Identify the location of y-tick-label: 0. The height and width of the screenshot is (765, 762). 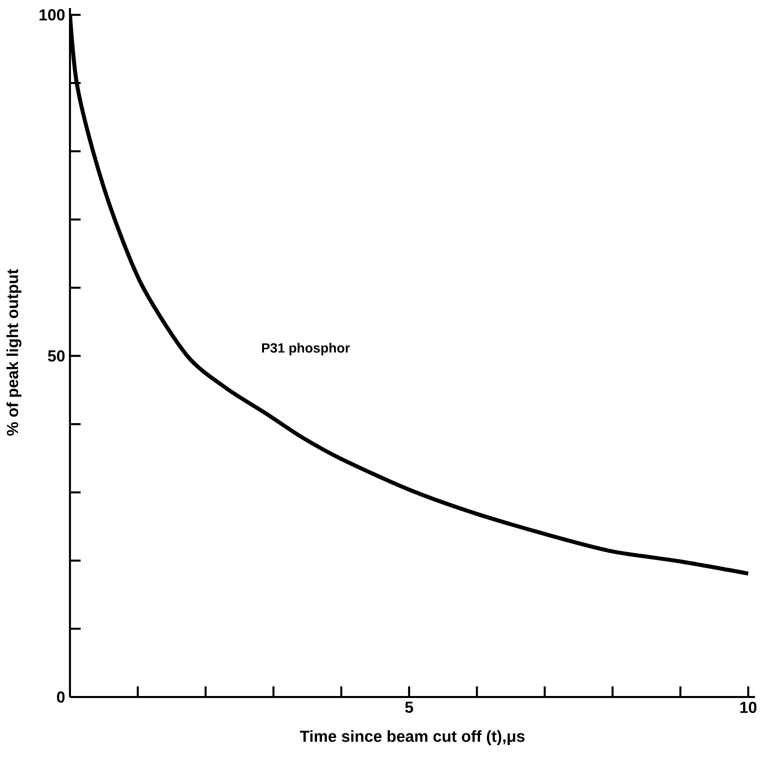
(60, 697).